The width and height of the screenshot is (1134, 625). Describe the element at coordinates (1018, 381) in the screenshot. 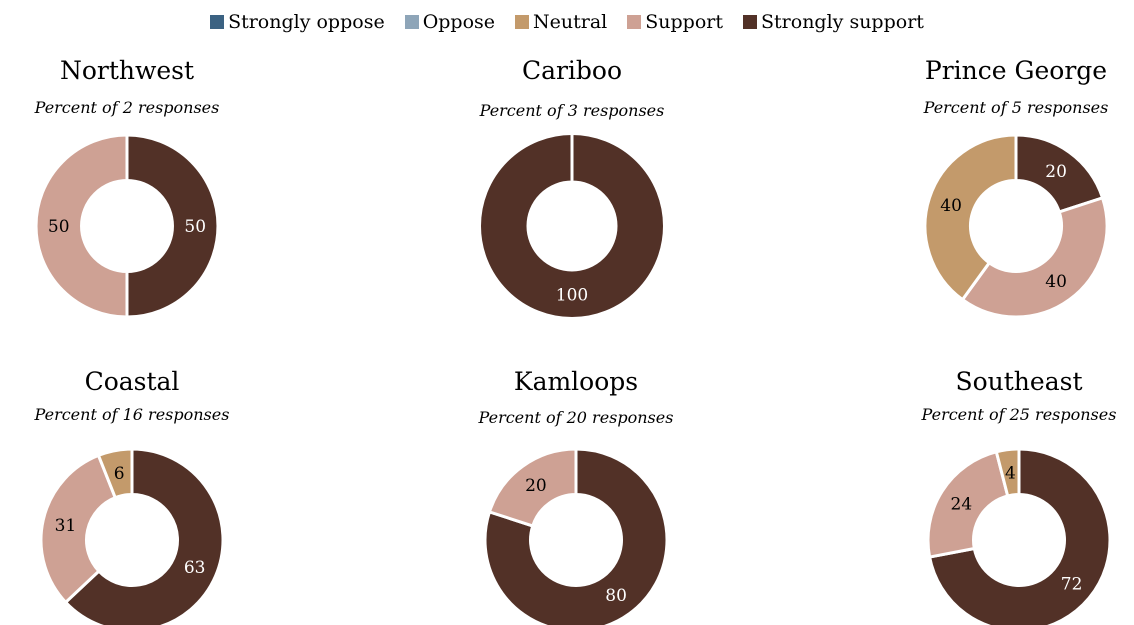

I see `panel-title: Southeast` at that location.